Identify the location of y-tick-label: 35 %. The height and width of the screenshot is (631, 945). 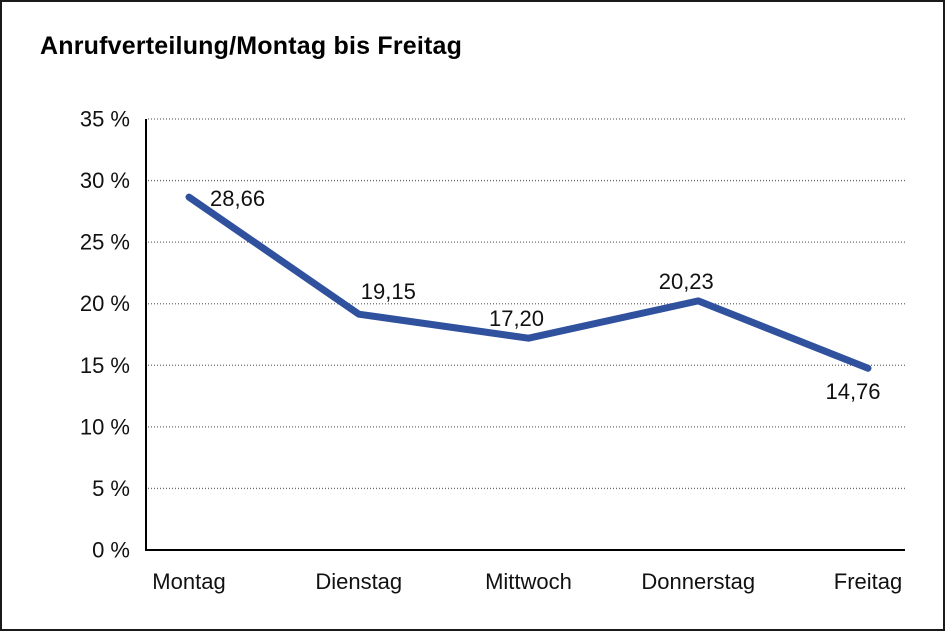
(105, 119).